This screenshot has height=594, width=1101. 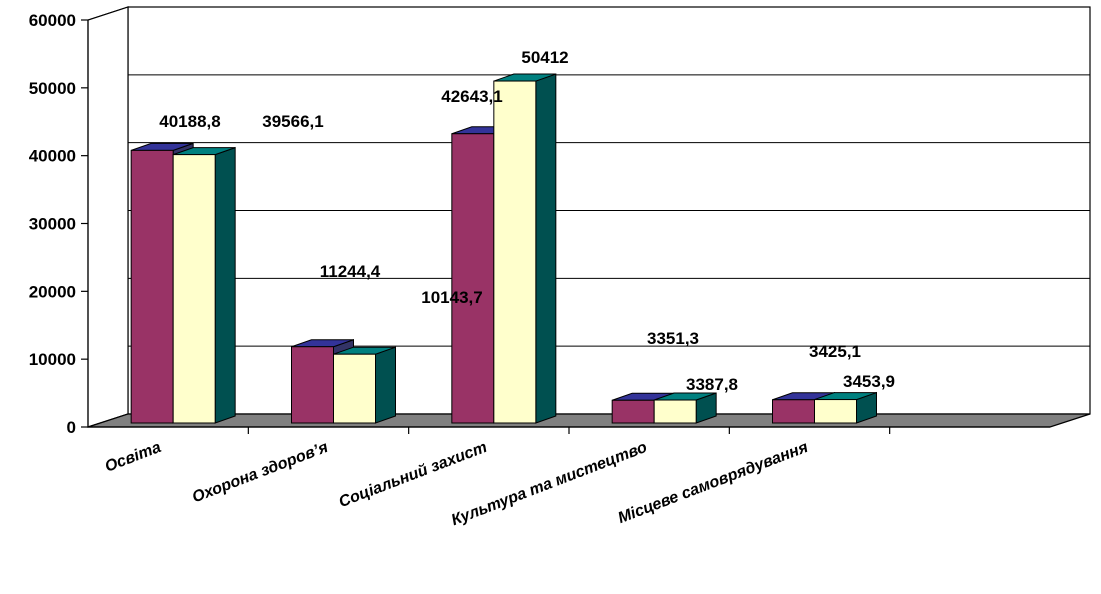 What do you see at coordinates (673, 338) in the screenshot?
I see `data-label: 3351,3` at bounding box center [673, 338].